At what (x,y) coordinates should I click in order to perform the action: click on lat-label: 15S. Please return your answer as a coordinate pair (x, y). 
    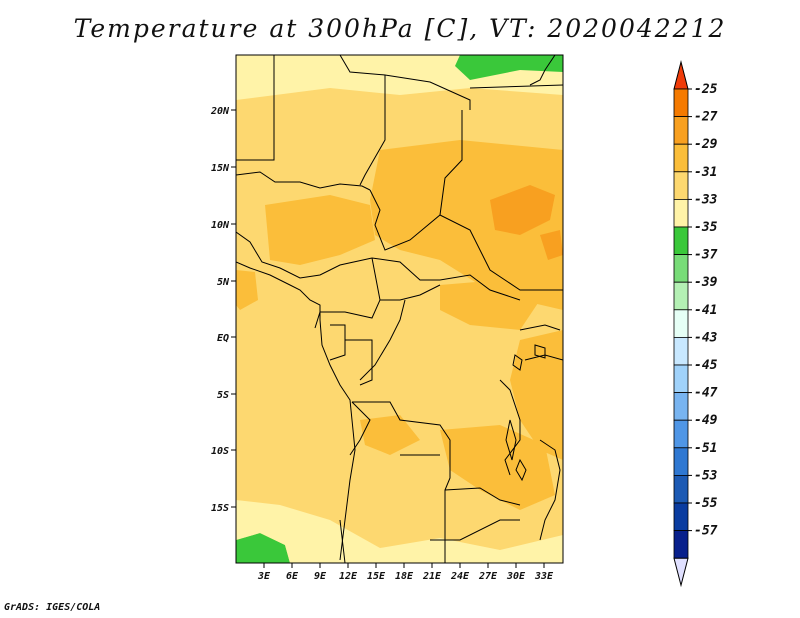
    Looking at the image, I should click on (220, 508).